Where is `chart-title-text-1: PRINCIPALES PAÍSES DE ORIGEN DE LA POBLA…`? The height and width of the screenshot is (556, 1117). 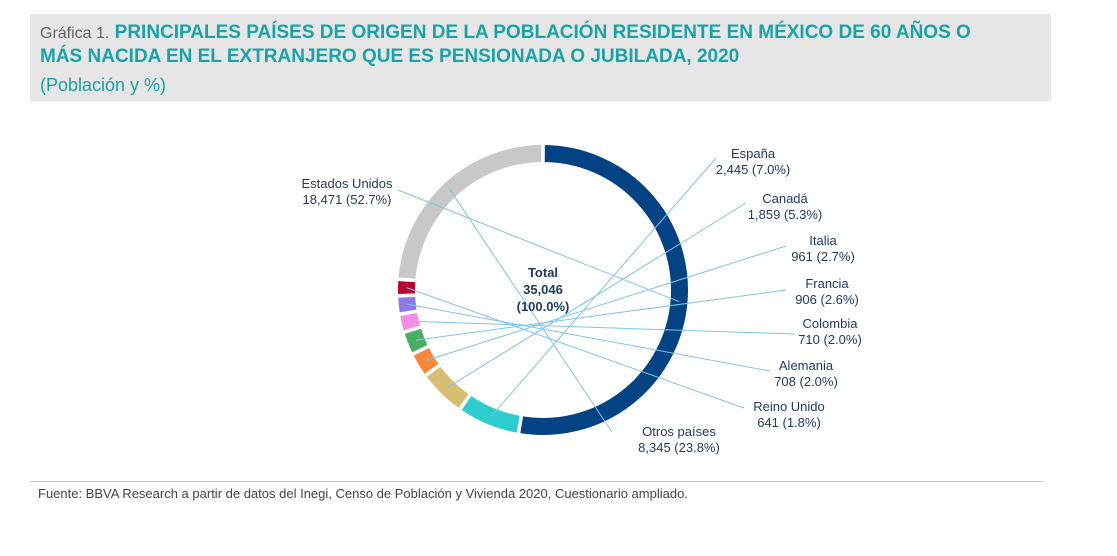 chart-title-text-1: PRINCIPALES PAÍSES DE ORIGEN DE LA POBLA… is located at coordinates (542, 32).